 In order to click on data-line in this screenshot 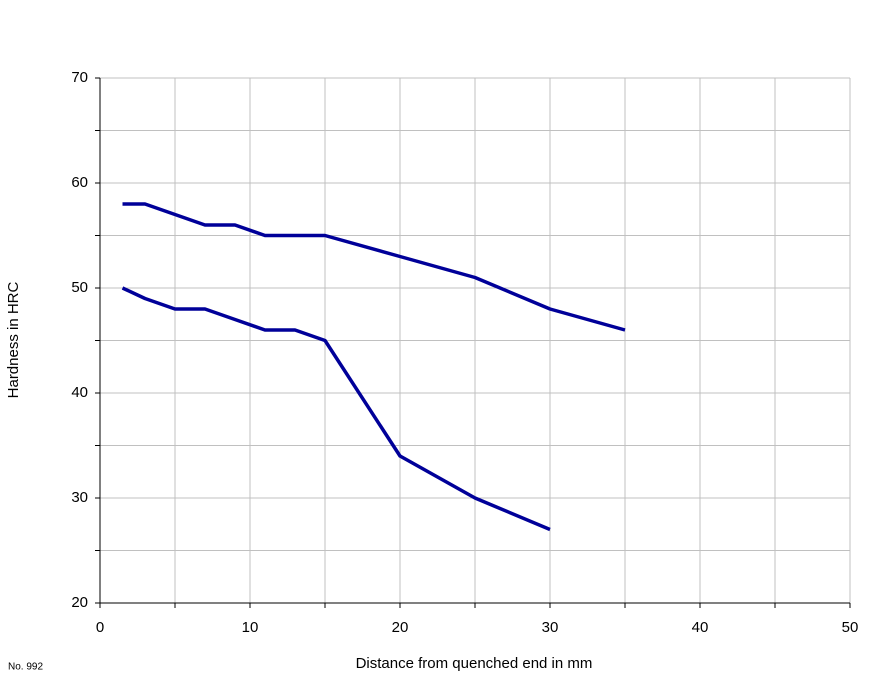, I will do `click(374, 267)`.